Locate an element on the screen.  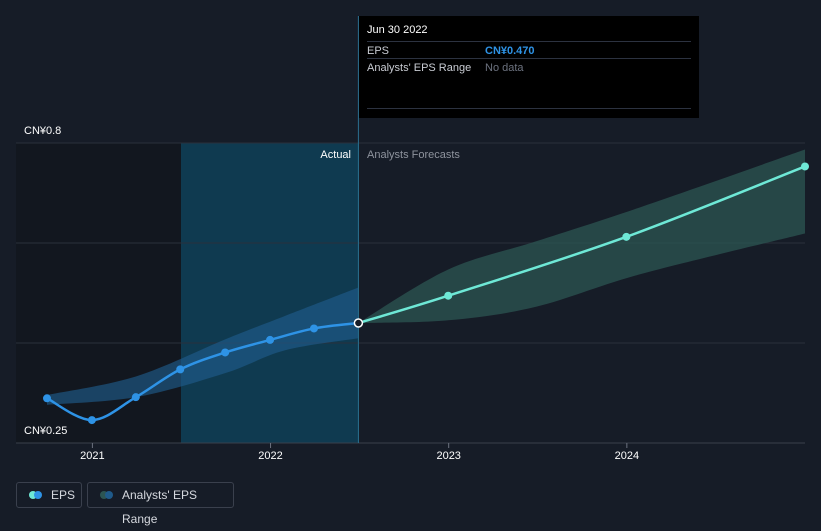
x-tick-label-2024: 2024 is located at coordinates (627, 456).